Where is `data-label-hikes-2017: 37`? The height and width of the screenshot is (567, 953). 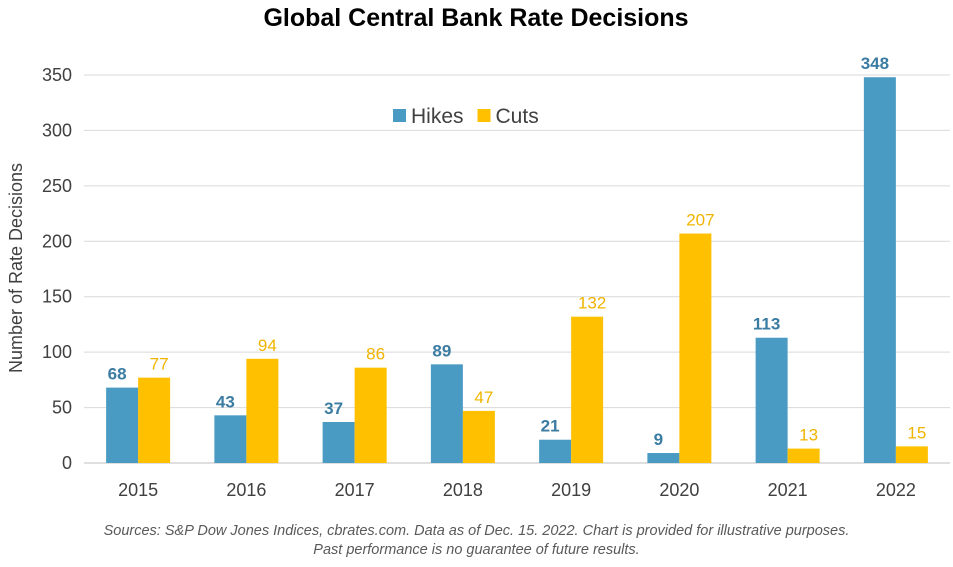 data-label-hikes-2017: 37 is located at coordinates (333, 408).